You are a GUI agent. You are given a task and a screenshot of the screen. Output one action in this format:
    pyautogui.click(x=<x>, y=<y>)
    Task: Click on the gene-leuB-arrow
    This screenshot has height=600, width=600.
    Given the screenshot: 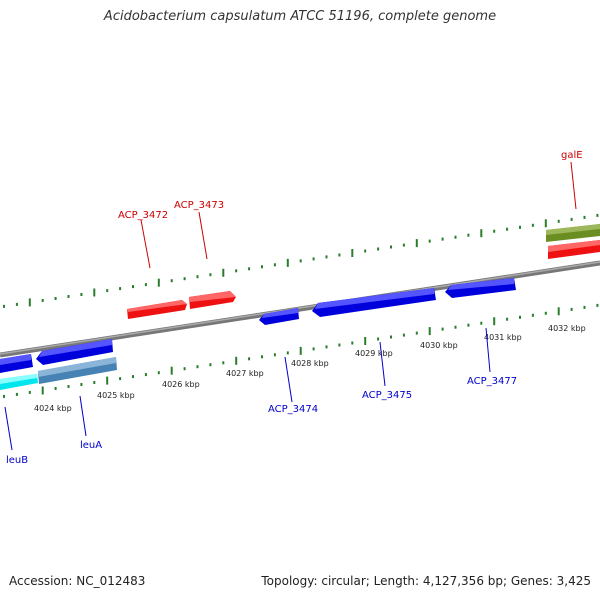 What is the action you would take?
    pyautogui.click(x=16, y=363)
    